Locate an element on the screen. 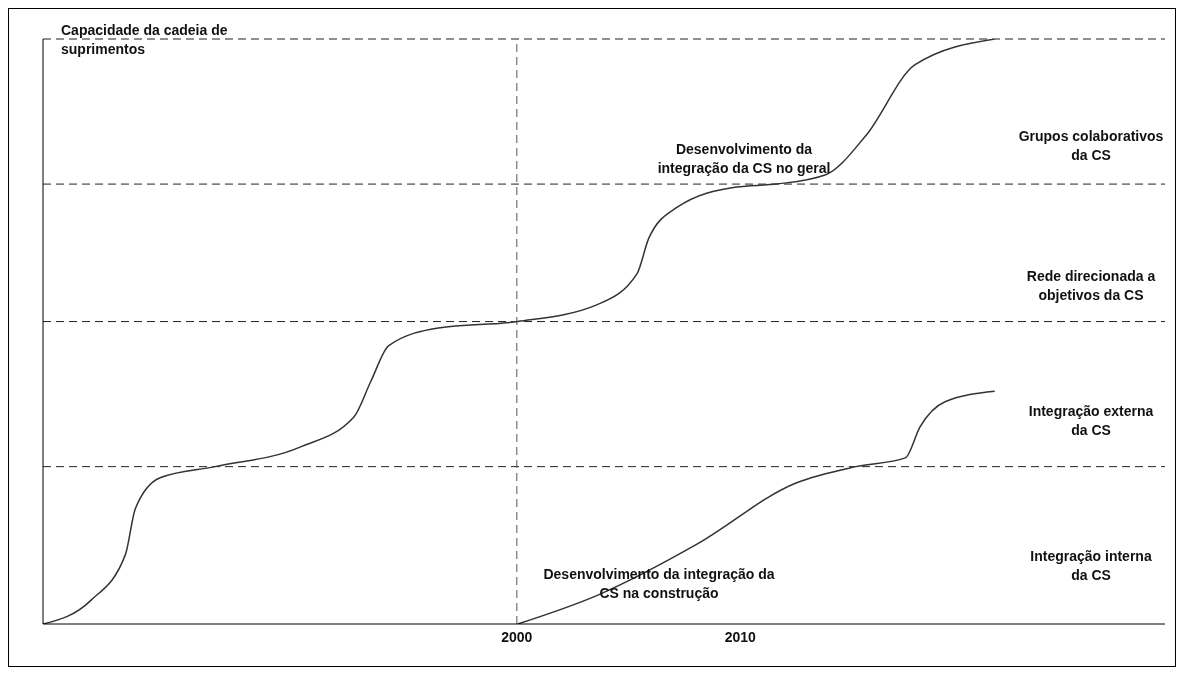 This screenshot has width=1184, height=675. annotation: Integração interna da CS is located at coordinates (1091, 566).